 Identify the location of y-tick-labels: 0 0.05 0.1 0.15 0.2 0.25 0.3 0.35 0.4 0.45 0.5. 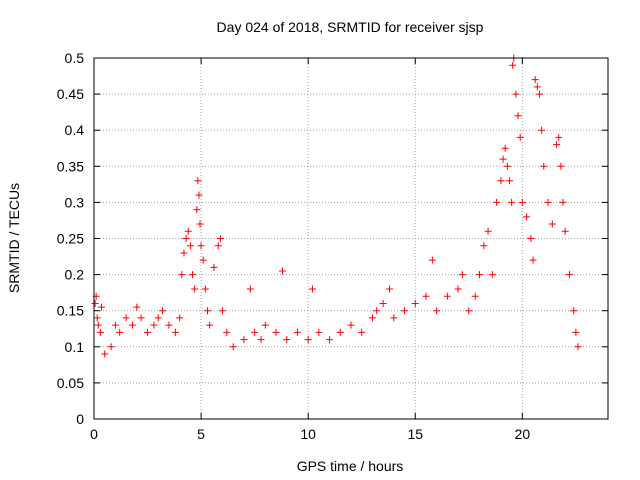
(70, 238).